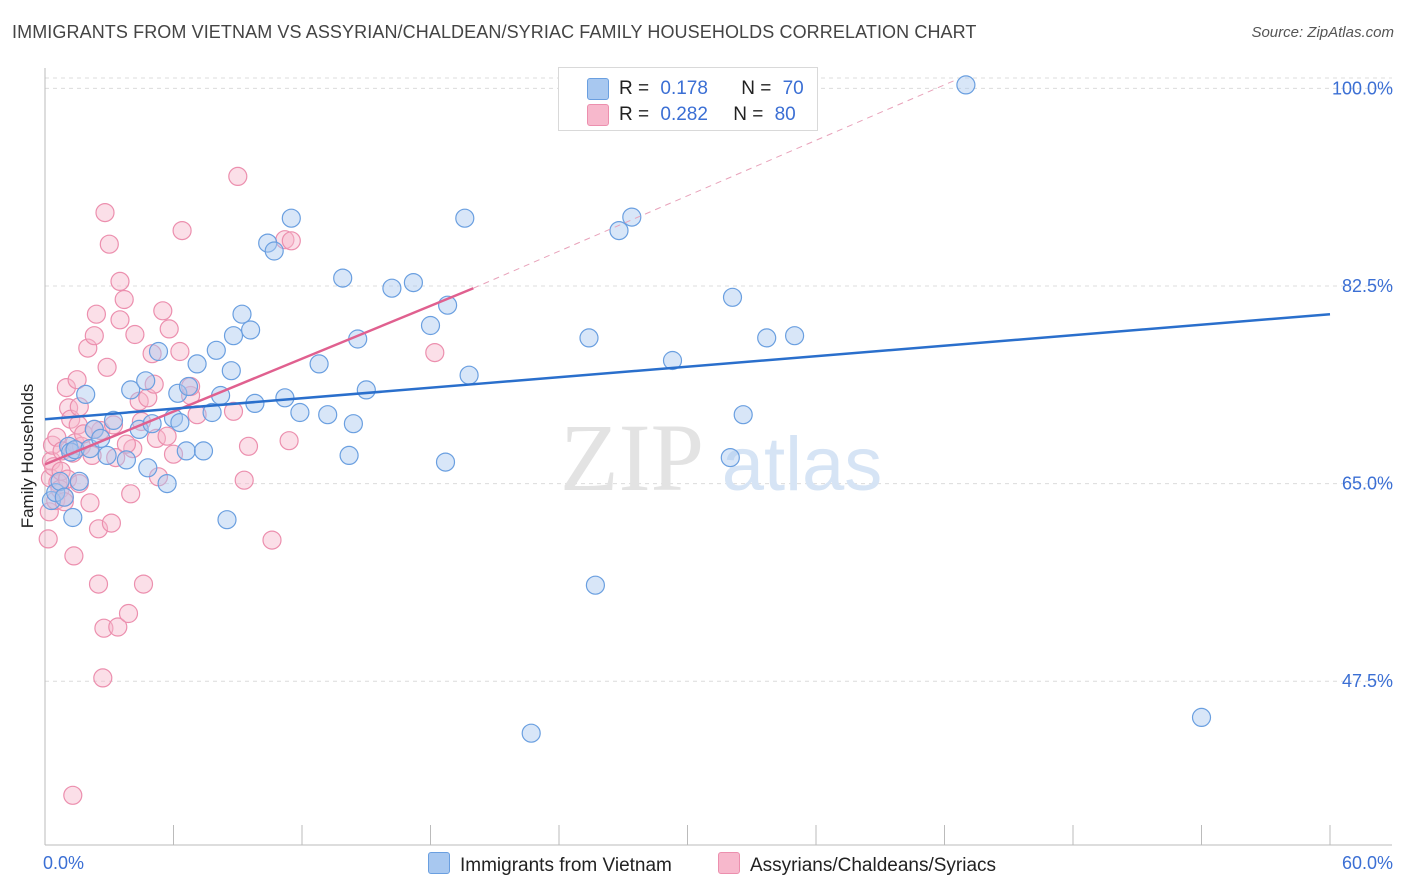 This screenshot has width=1406, height=892. Describe the element at coordinates (634, 88) in the screenshot. I see `legend-r-label: R =` at that location.